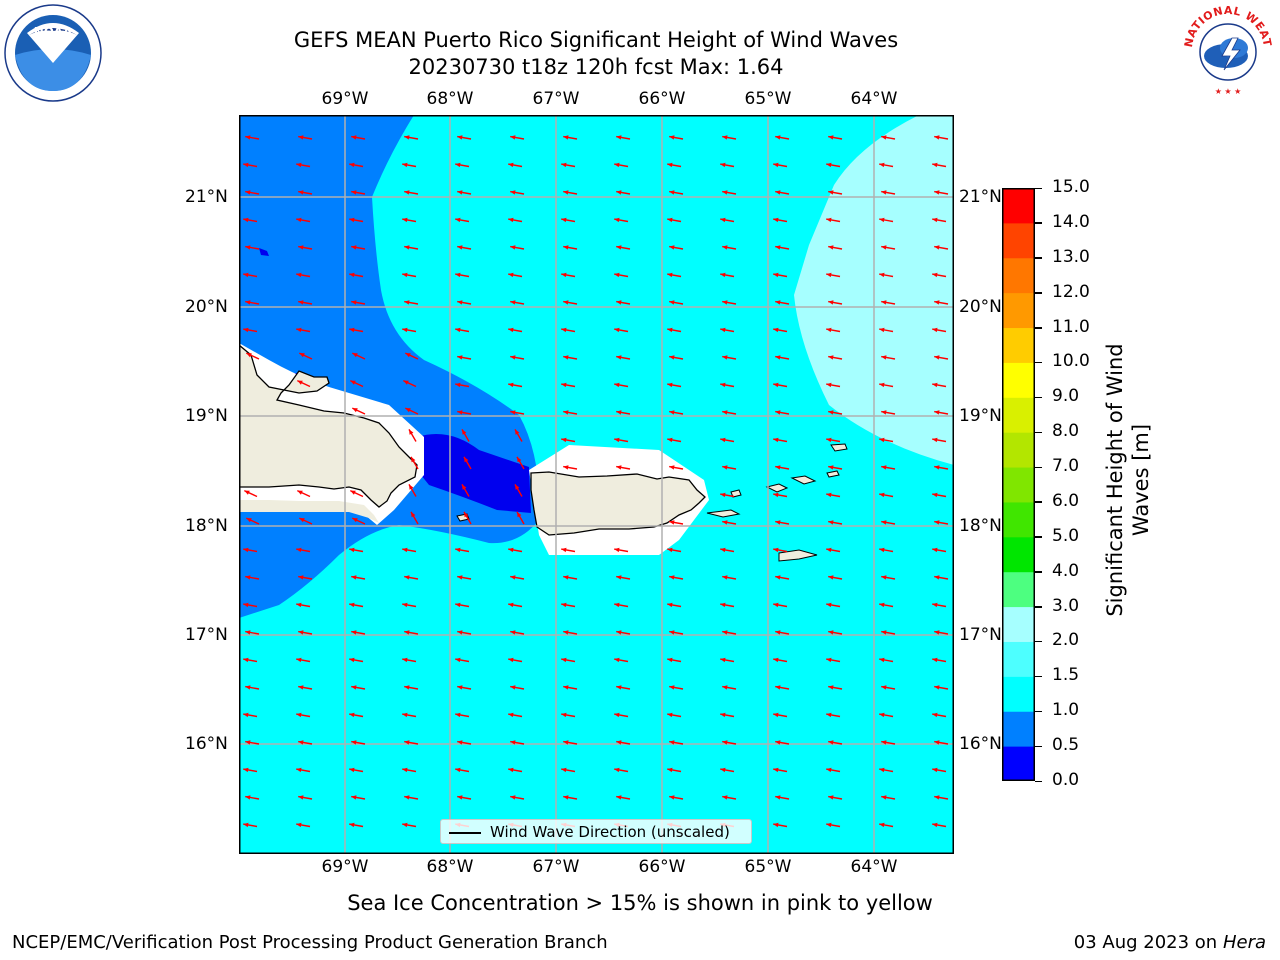 This screenshot has height=960, width=1280. Describe the element at coordinates (1066, 570) in the screenshot. I see `colorbar-tick-label: 4.0` at that location.